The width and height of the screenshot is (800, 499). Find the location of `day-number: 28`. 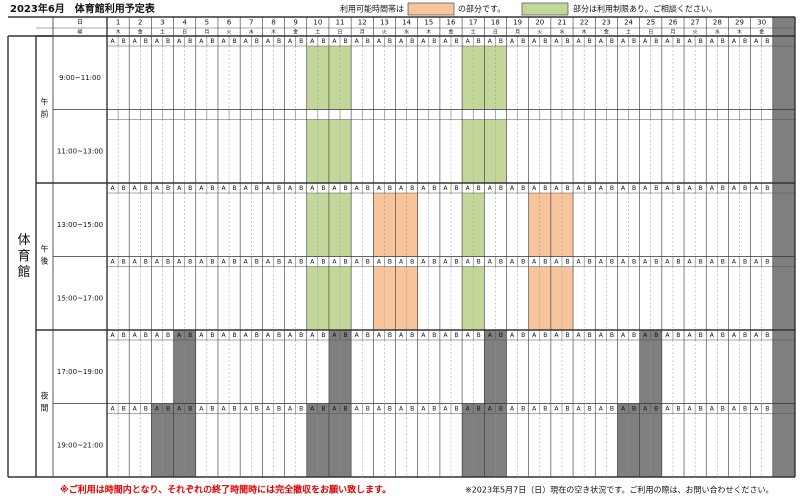

day-number: 28 is located at coordinates (717, 23).